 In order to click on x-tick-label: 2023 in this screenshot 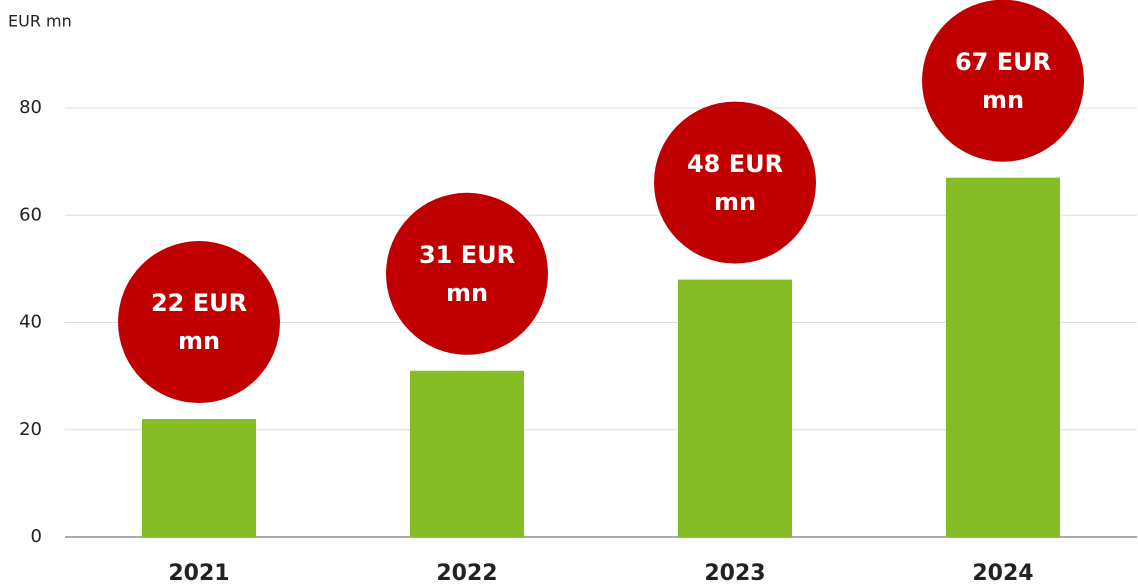, I will do `click(734, 573)`.